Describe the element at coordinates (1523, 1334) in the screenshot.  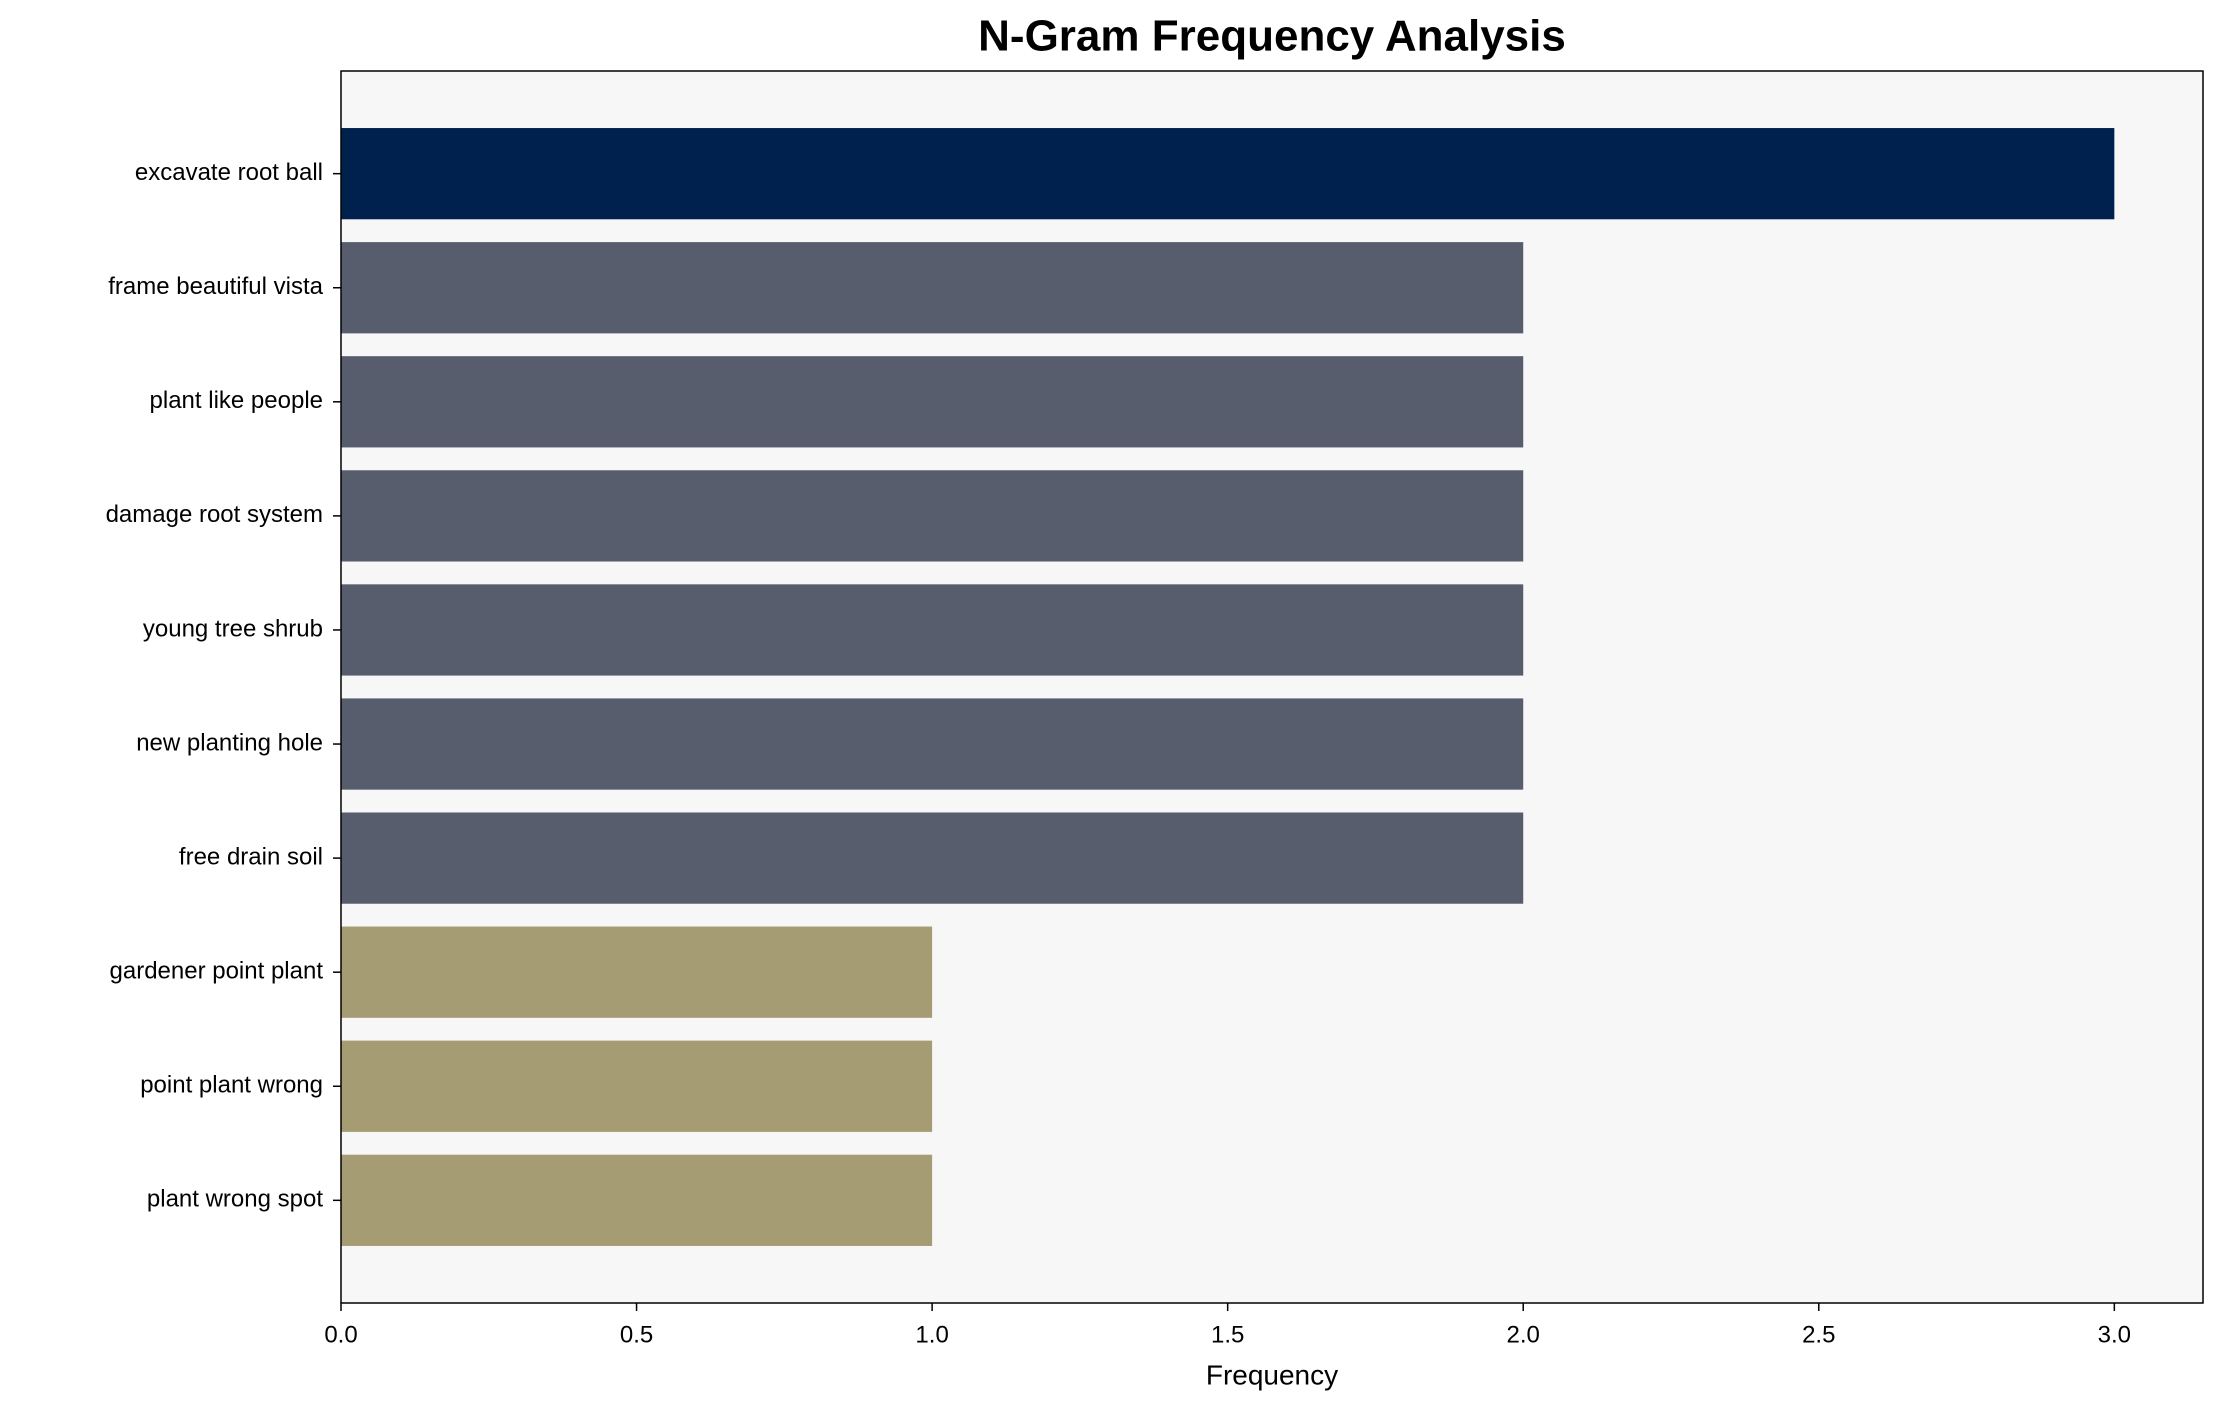
I see `x-tick-label: 2.0` at that location.